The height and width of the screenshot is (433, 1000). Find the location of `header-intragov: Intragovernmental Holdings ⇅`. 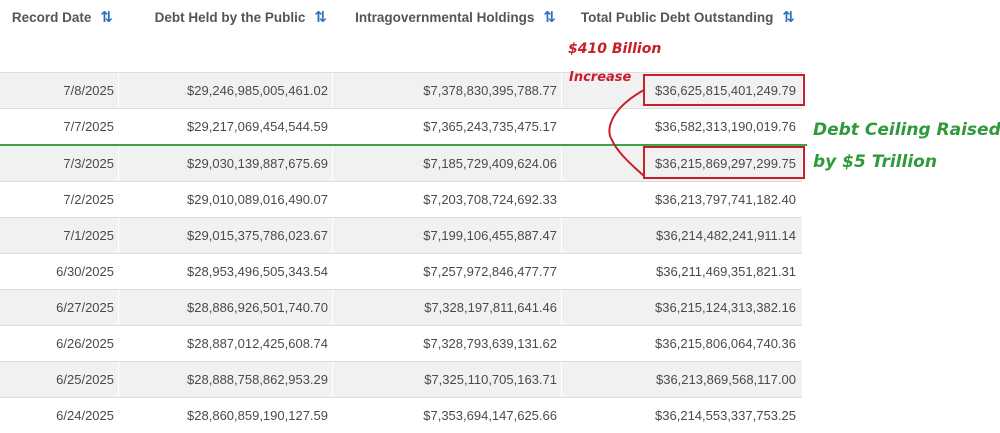

header-intragov: Intragovernmental Holdings ⇅ is located at coordinates (446, 17).